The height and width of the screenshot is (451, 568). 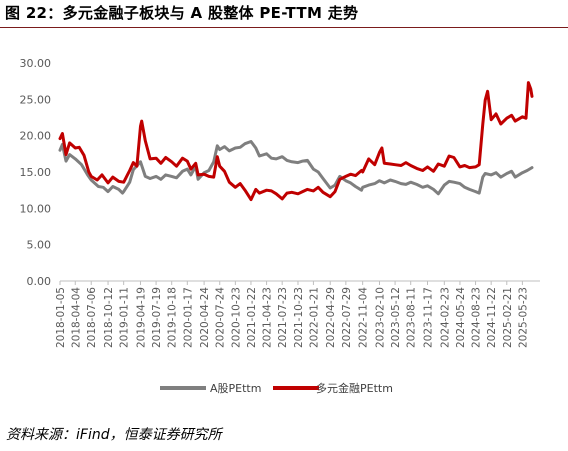 What do you see at coordinates (412, 317) in the screenshot?
I see `x-tick-label: 2023-08-11` at bounding box center [412, 317].